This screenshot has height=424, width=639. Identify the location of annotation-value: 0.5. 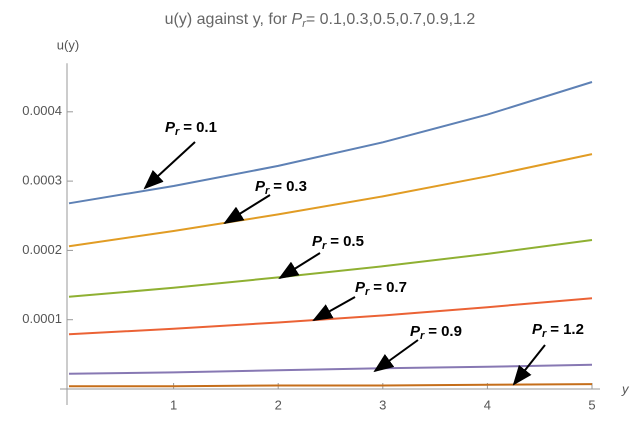
(353, 241).